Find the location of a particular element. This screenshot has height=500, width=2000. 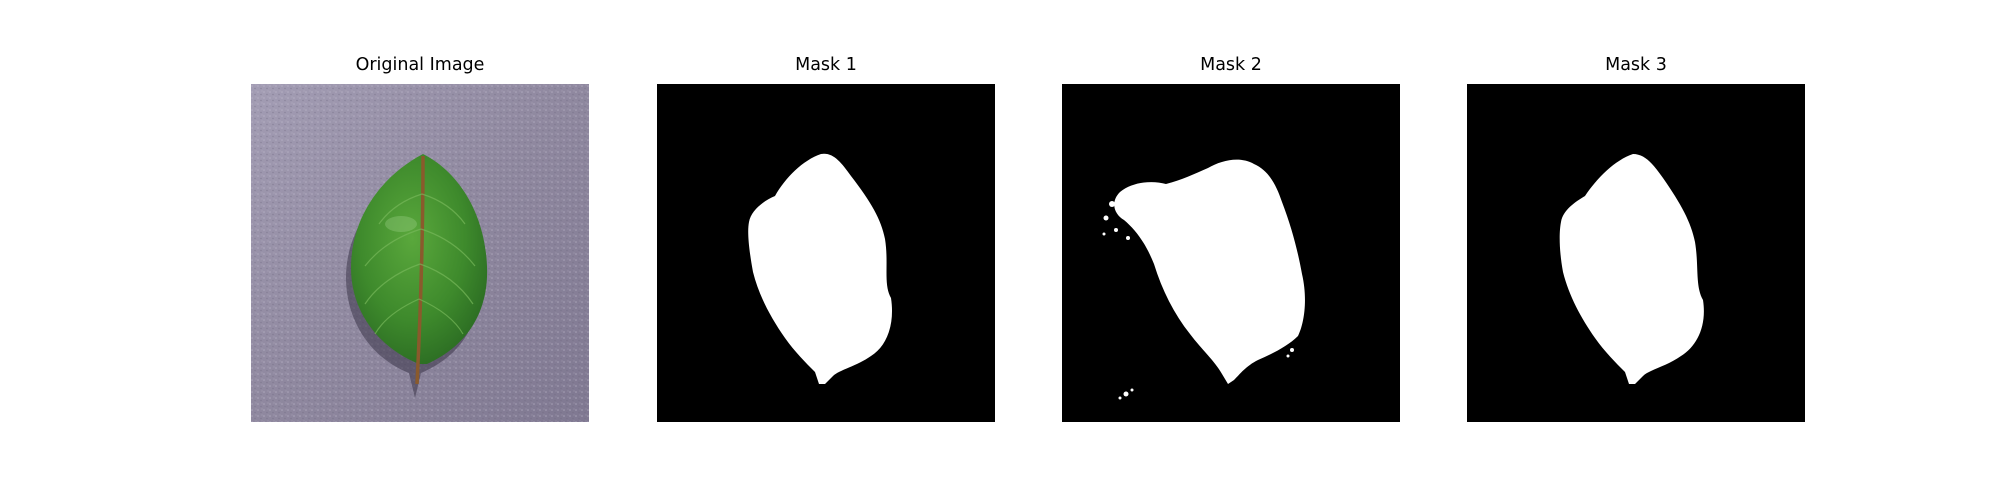

mask-1-image is located at coordinates (826, 253).